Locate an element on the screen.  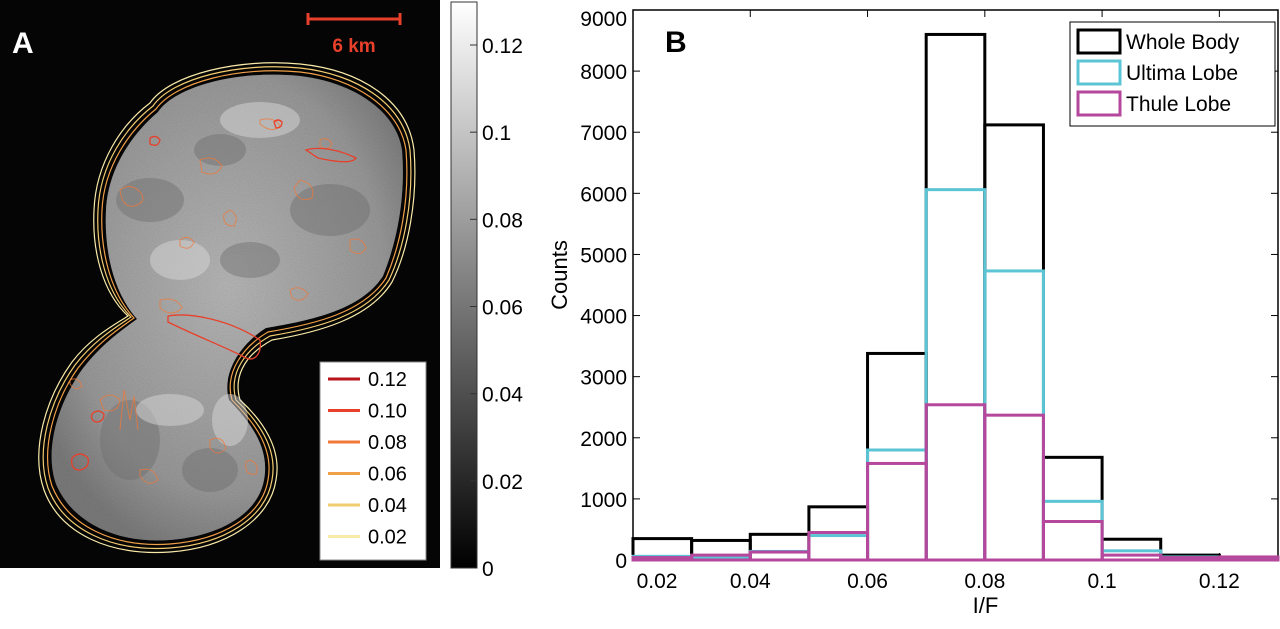
x-tick-label-5: 0.12 is located at coordinates (1219, 581).